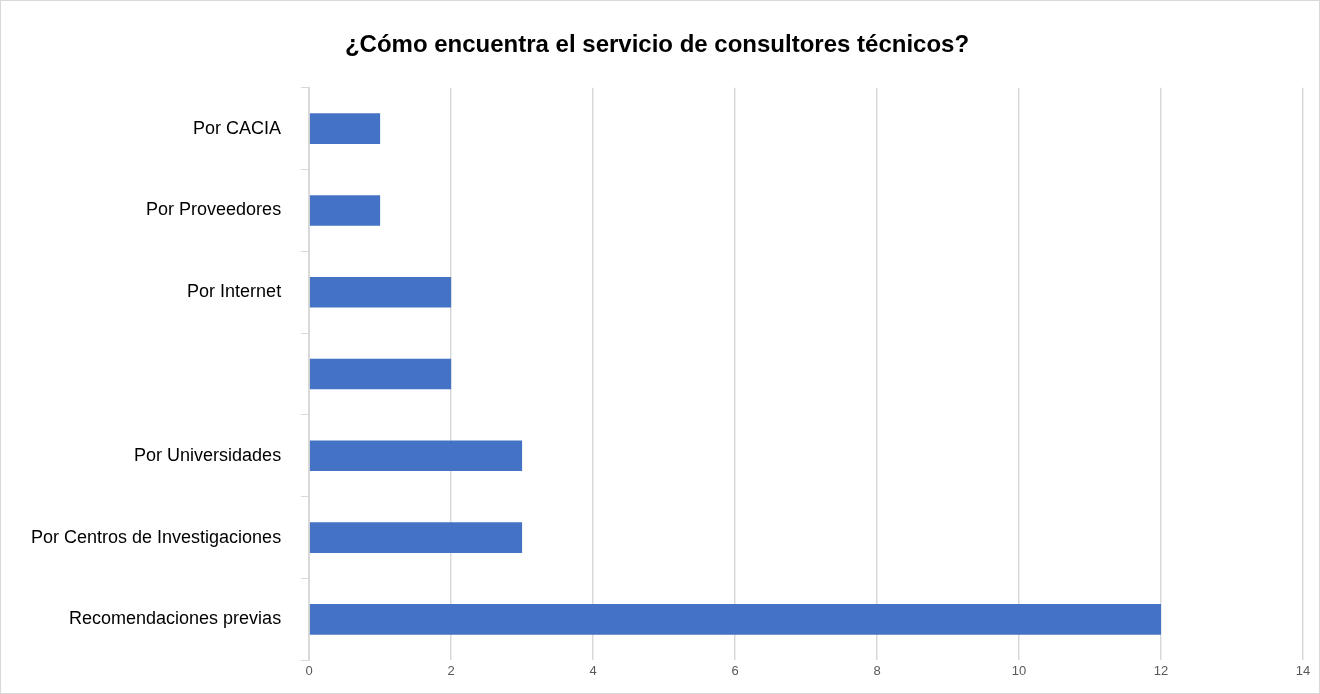 Image resolution: width=1320 pixels, height=694 pixels. What do you see at coordinates (1161, 670) in the screenshot?
I see `x-tick-label: 12` at bounding box center [1161, 670].